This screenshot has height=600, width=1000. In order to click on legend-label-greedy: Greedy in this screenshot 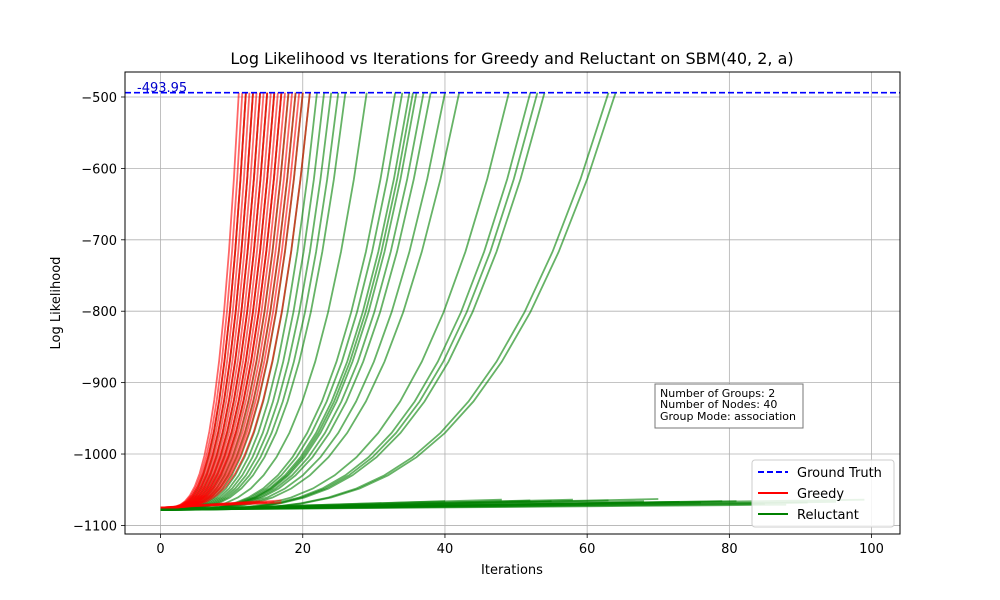, I will do `click(820, 494)`.